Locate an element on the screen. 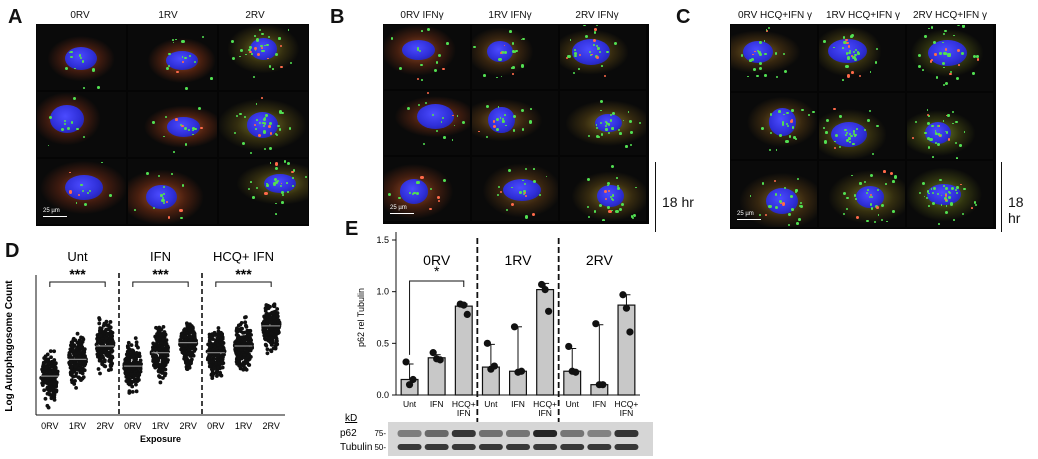 Image resolution: width=1038 pixels, height=459 pixels. y-axis-label: Log Autophagosome Count is located at coordinates (9, 346).